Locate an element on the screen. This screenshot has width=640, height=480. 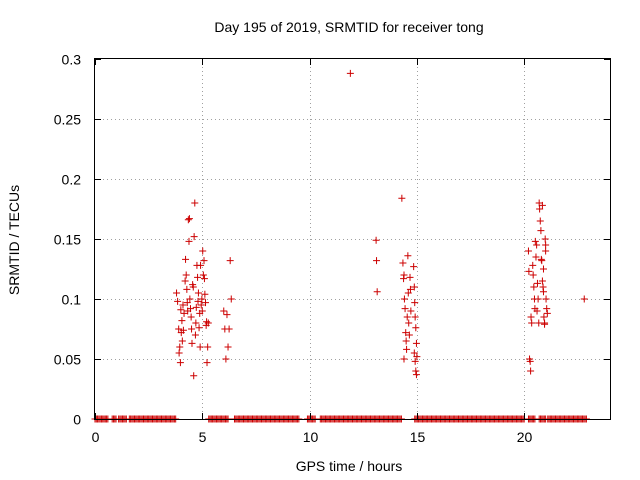
y-tick-label: 0.15 is located at coordinates (67, 240).